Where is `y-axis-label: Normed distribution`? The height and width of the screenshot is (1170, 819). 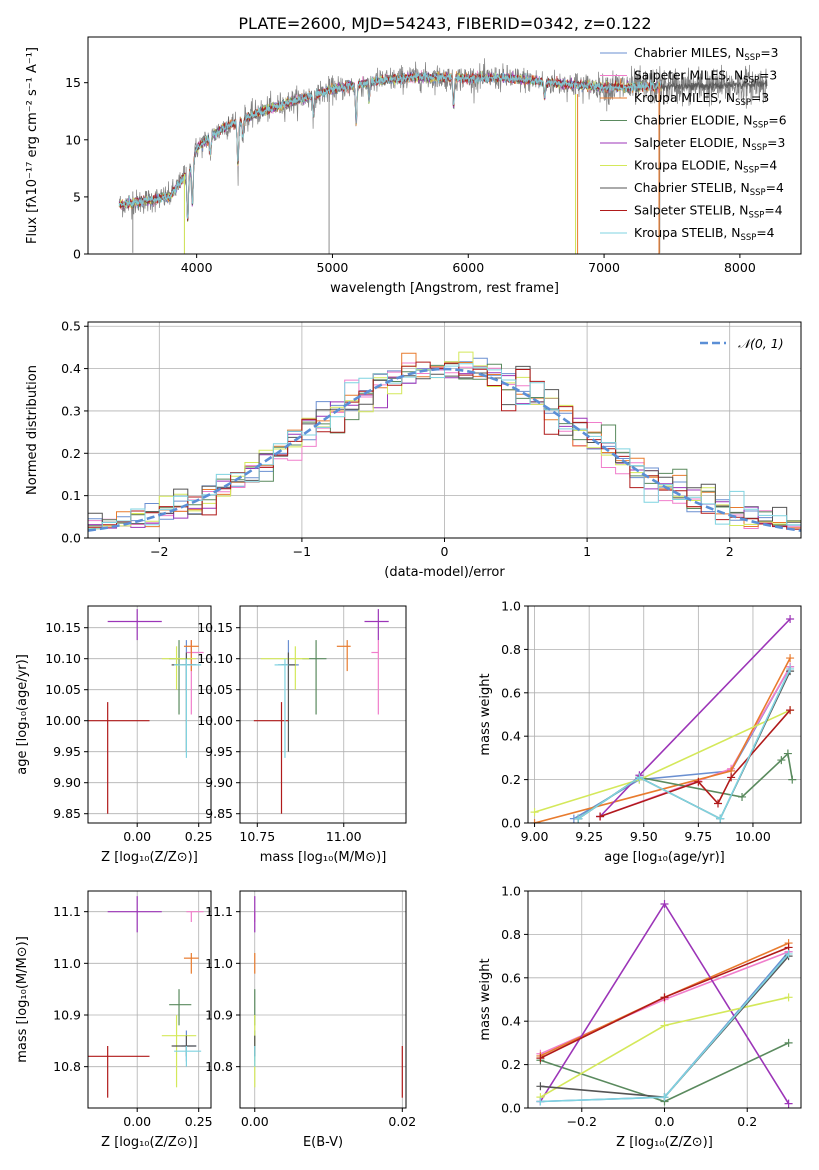
y-axis-label: Normed distribution is located at coordinates (32, 430).